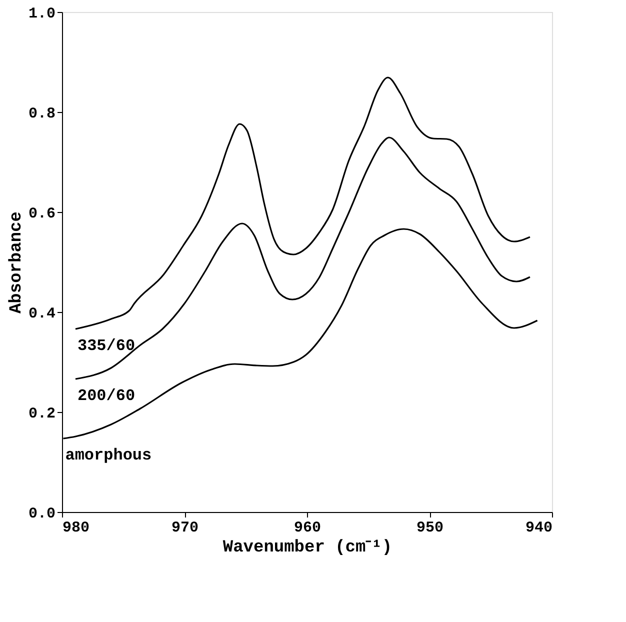 The image size is (626, 622). What do you see at coordinates (42, 414) in the screenshot?
I see `y-tick-label: 0.2` at bounding box center [42, 414].